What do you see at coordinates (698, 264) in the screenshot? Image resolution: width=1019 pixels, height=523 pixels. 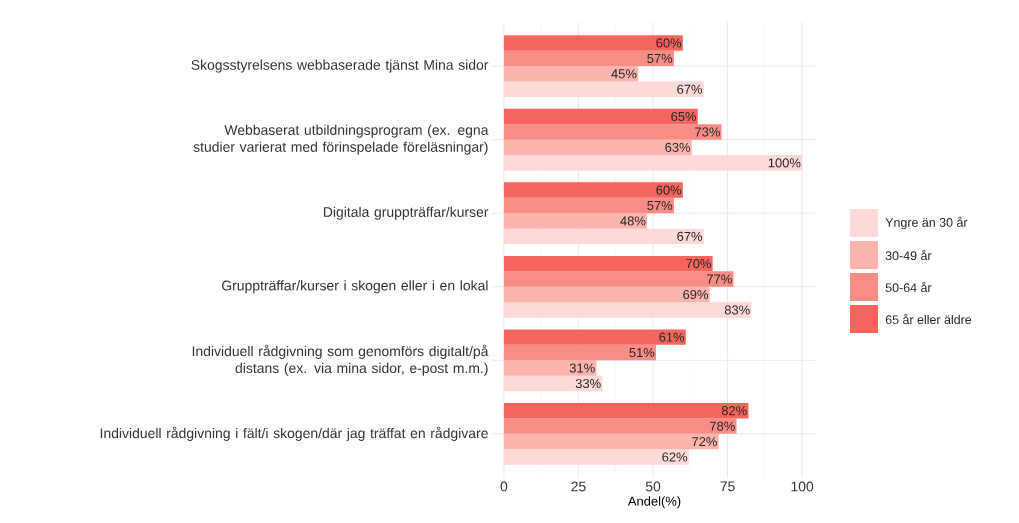 I see `data-label: 70%` at bounding box center [698, 264].